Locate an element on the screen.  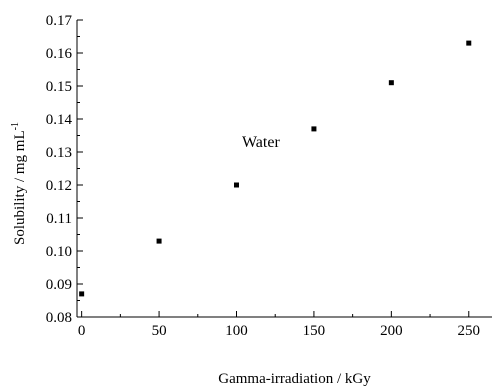
y-axis-title: Solubility / mg mL-1 is located at coordinates (19, 183).